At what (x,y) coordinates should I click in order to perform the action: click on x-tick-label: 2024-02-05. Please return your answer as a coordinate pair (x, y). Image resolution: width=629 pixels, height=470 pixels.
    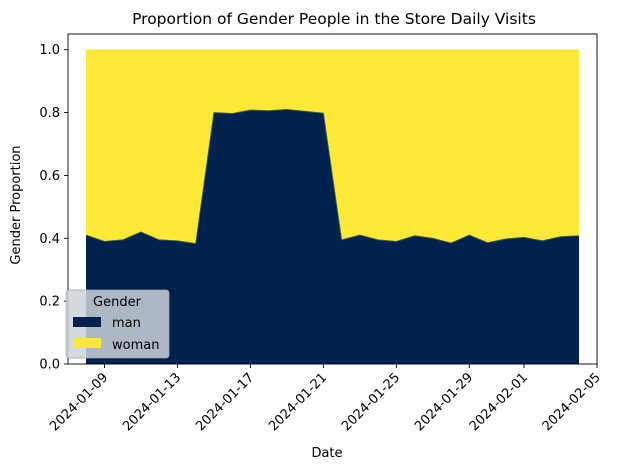
    Looking at the image, I should click on (572, 402).